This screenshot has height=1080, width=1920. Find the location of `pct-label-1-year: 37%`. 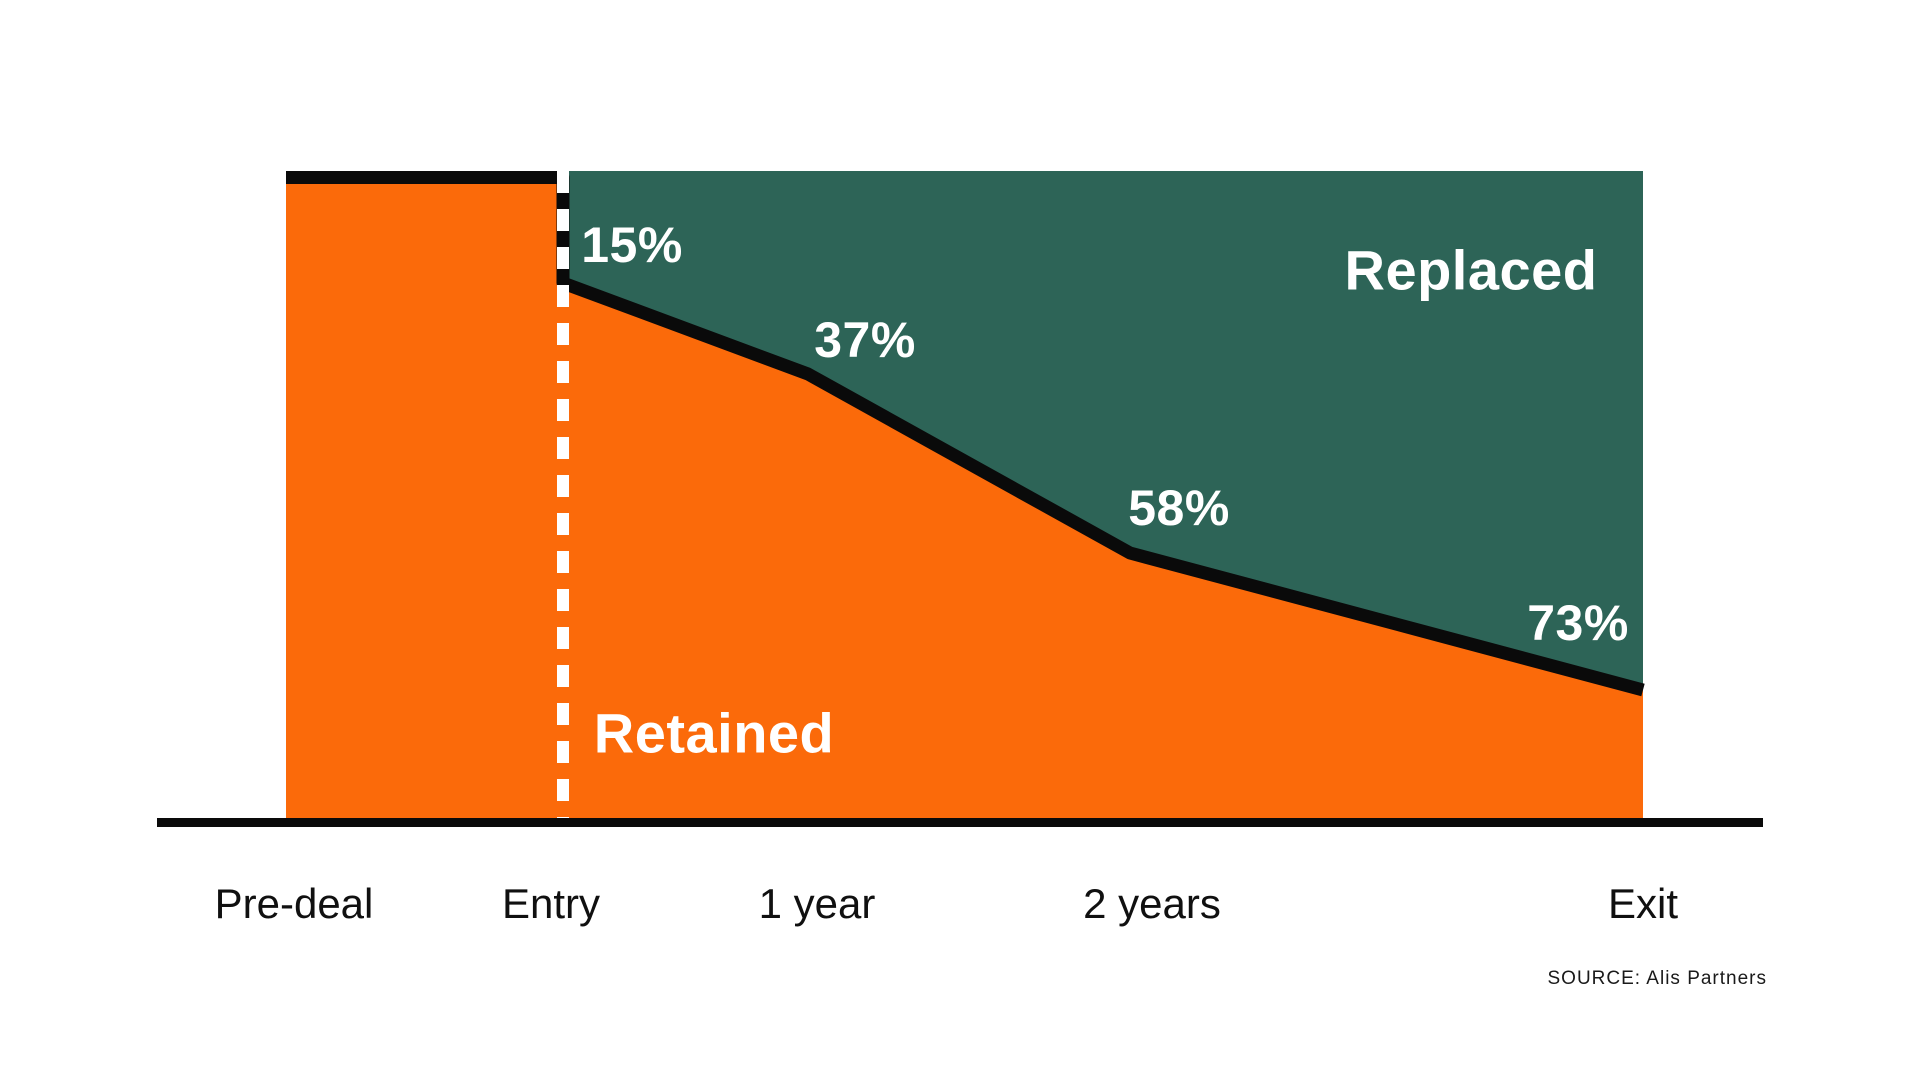

pct-label-1-year: 37% is located at coordinates (865, 340).